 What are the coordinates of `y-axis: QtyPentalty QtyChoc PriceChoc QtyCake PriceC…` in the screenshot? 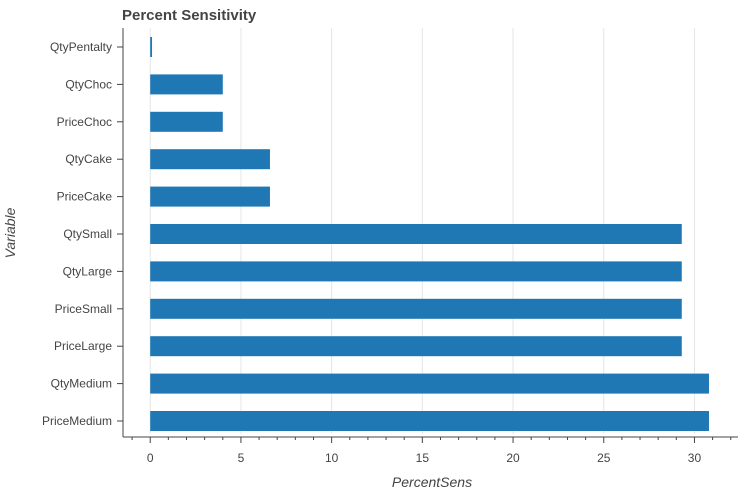 It's located at (83, 232).